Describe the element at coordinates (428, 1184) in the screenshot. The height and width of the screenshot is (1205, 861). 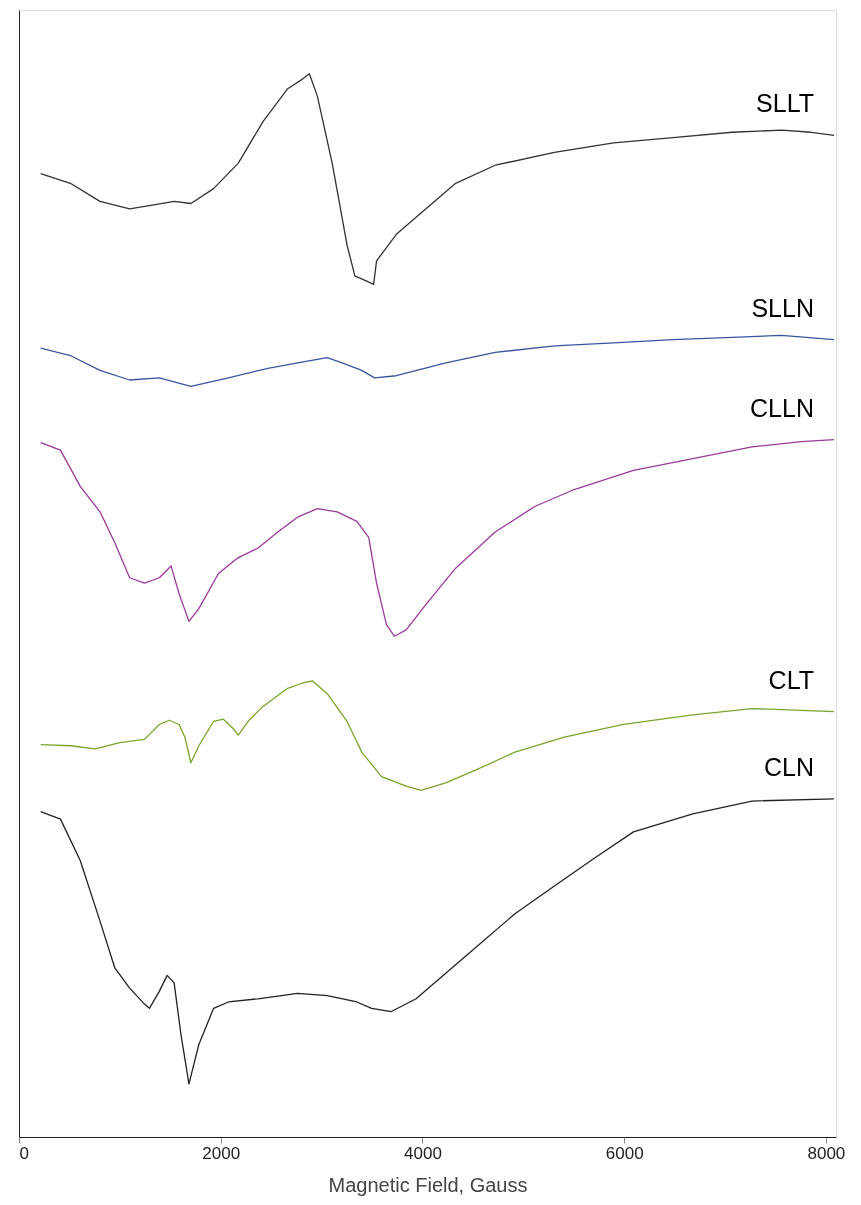
I see `x-axis-title: Magnetic Field, Gauss` at that location.